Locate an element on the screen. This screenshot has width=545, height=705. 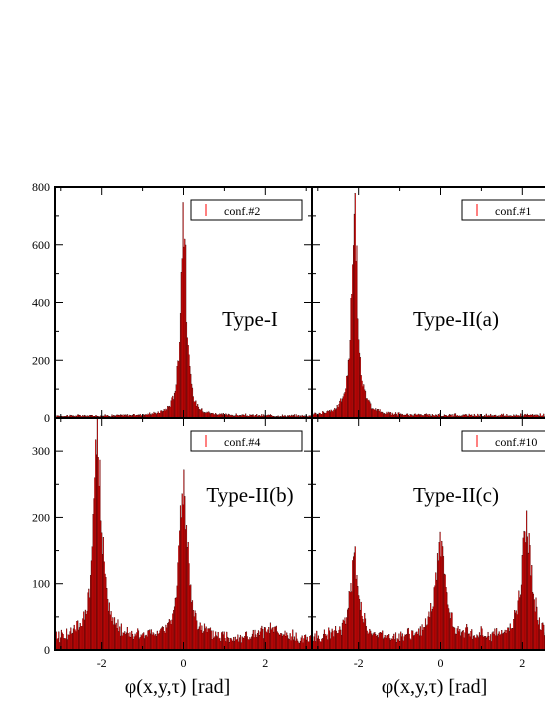
legend-label: conf.#2 is located at coordinates (242, 211).